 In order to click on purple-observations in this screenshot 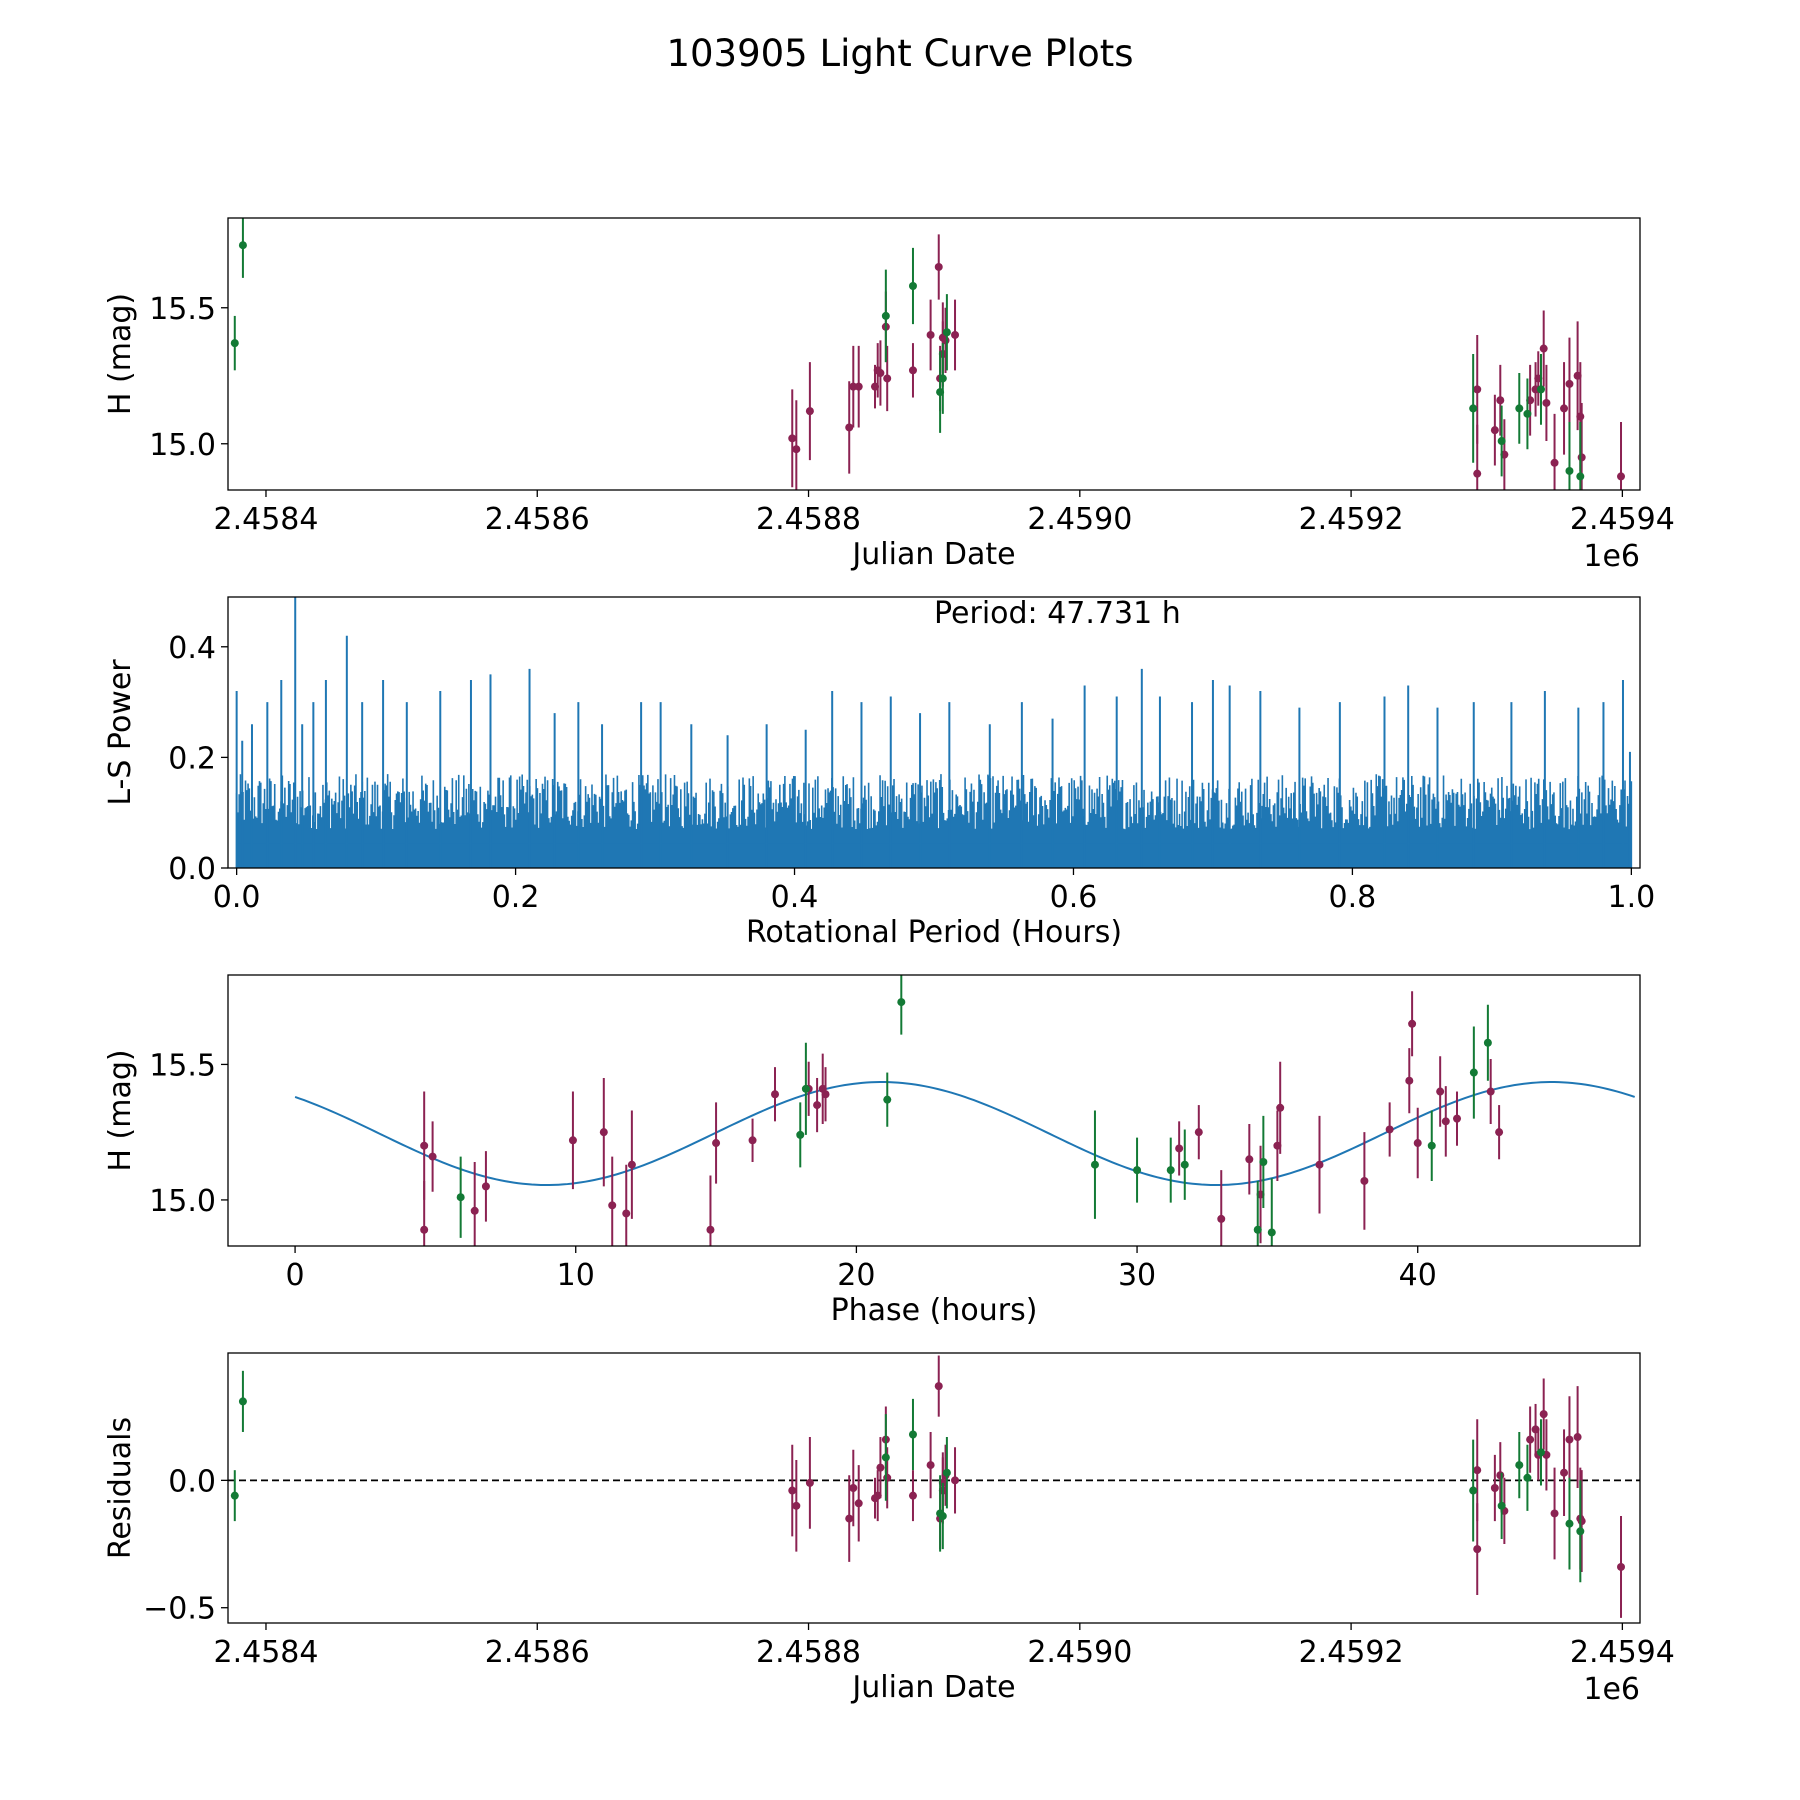, I will do `click(962, 1118)`.